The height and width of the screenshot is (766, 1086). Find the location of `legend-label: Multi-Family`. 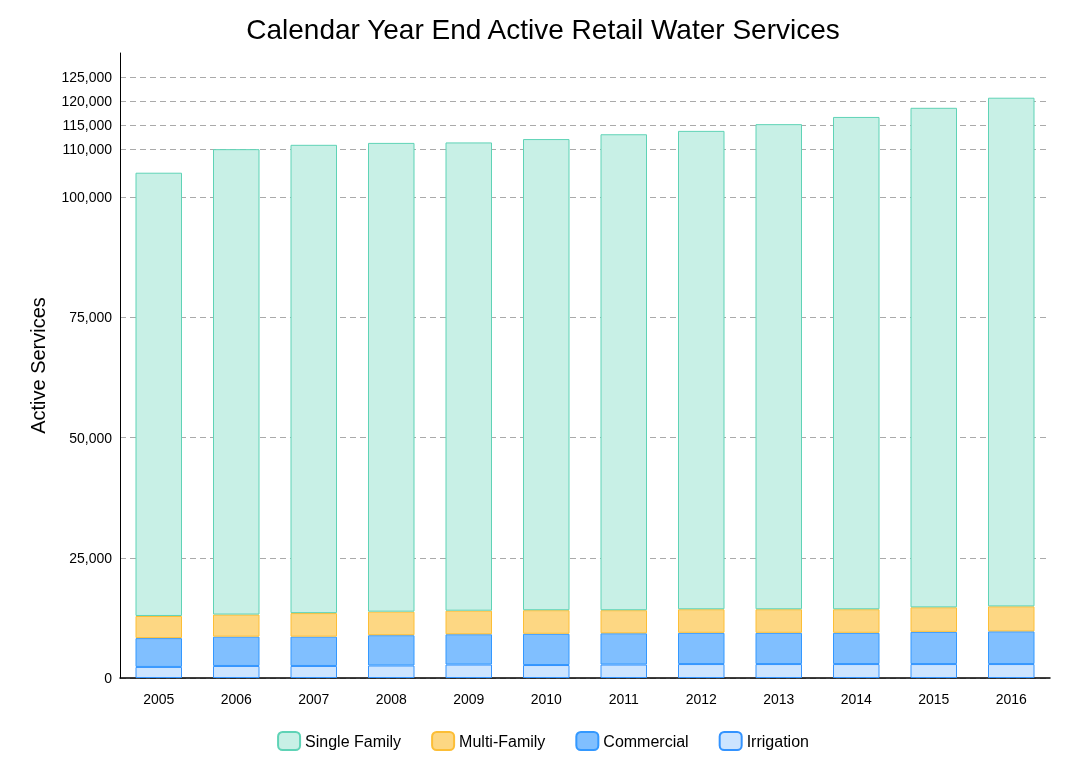

legend-label: Multi-Family is located at coordinates (502, 741).